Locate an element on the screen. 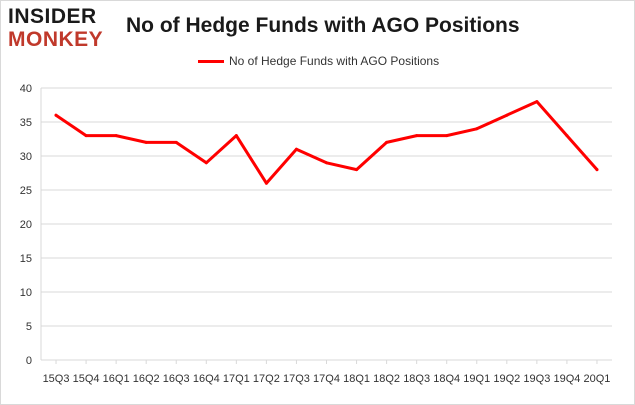 This screenshot has height=405, width=635. insider-monkey-logo: INSIDER MONKEY is located at coordinates (63, 28).